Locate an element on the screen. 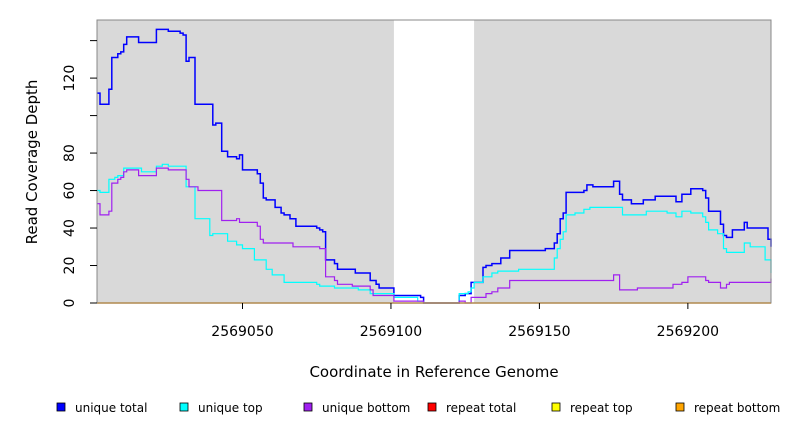 This screenshot has height=432, width=792. y-tick-label: 60 is located at coordinates (70, 191).